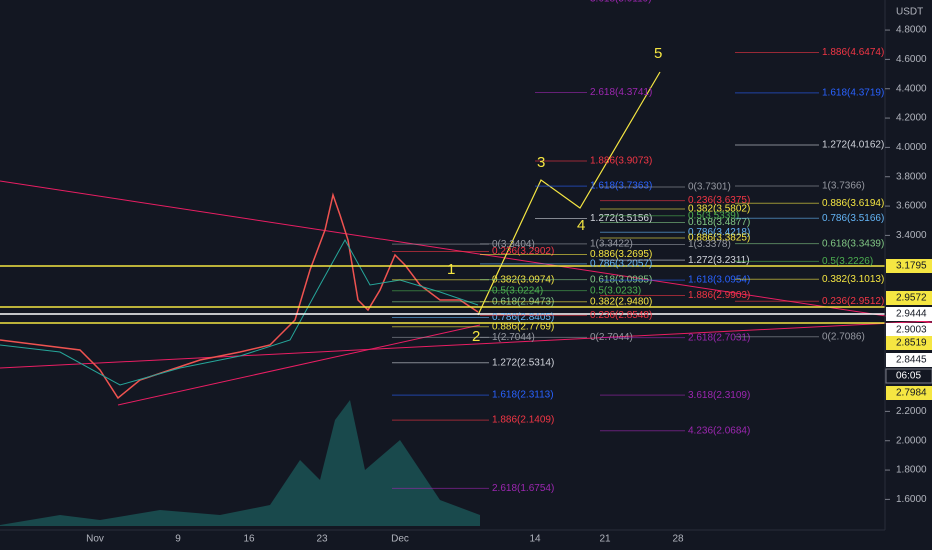 The image size is (932, 550). What do you see at coordinates (853, 243) in the screenshot?
I see `fib-label: 0.618(3.3439)` at bounding box center [853, 243].